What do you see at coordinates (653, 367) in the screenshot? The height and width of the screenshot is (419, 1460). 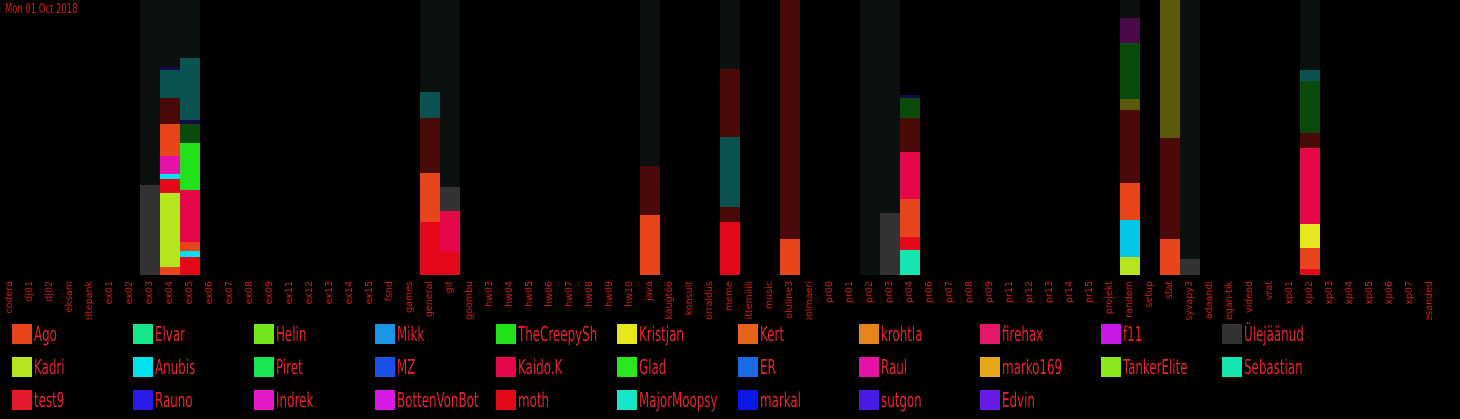 I see `legend-label: Glad` at bounding box center [653, 367].